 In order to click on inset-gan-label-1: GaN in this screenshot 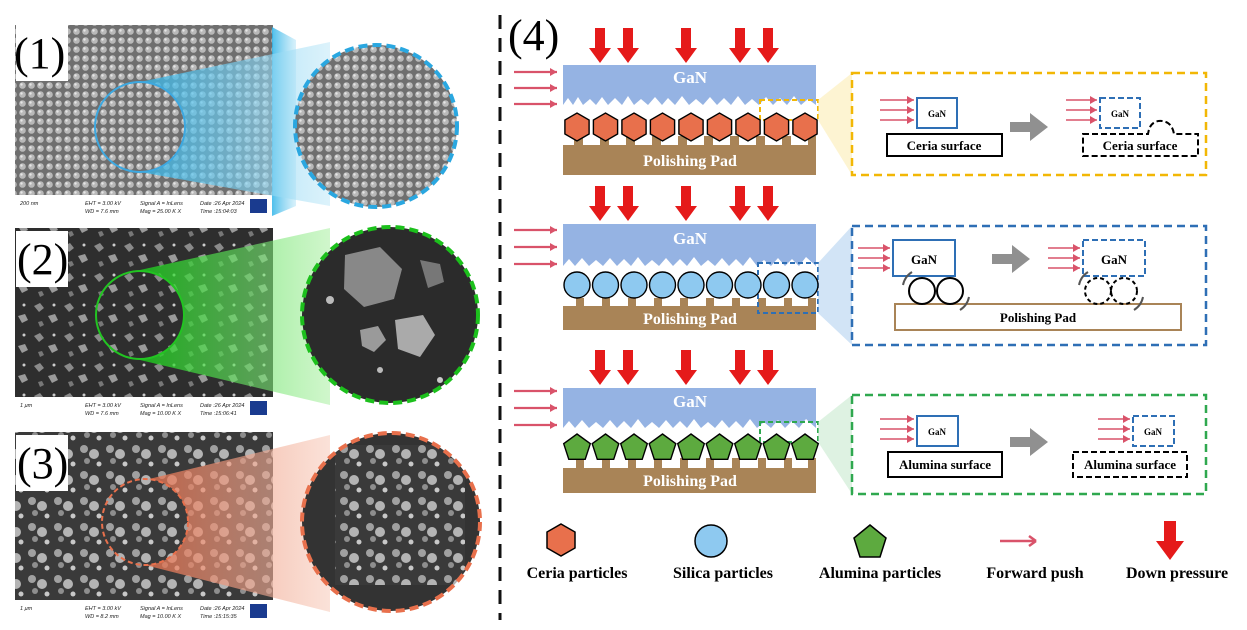, I will do `click(937, 114)`.